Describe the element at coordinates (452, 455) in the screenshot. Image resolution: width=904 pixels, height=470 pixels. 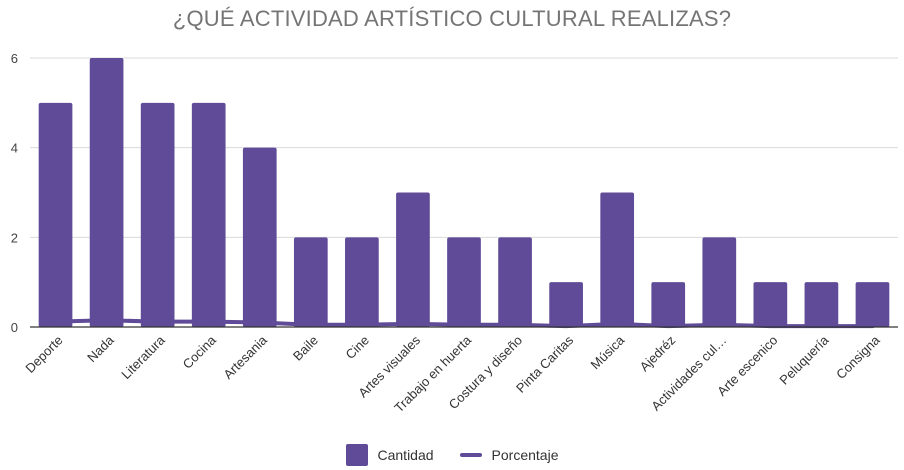
I see `legend: Cantidad Porcentaje` at that location.